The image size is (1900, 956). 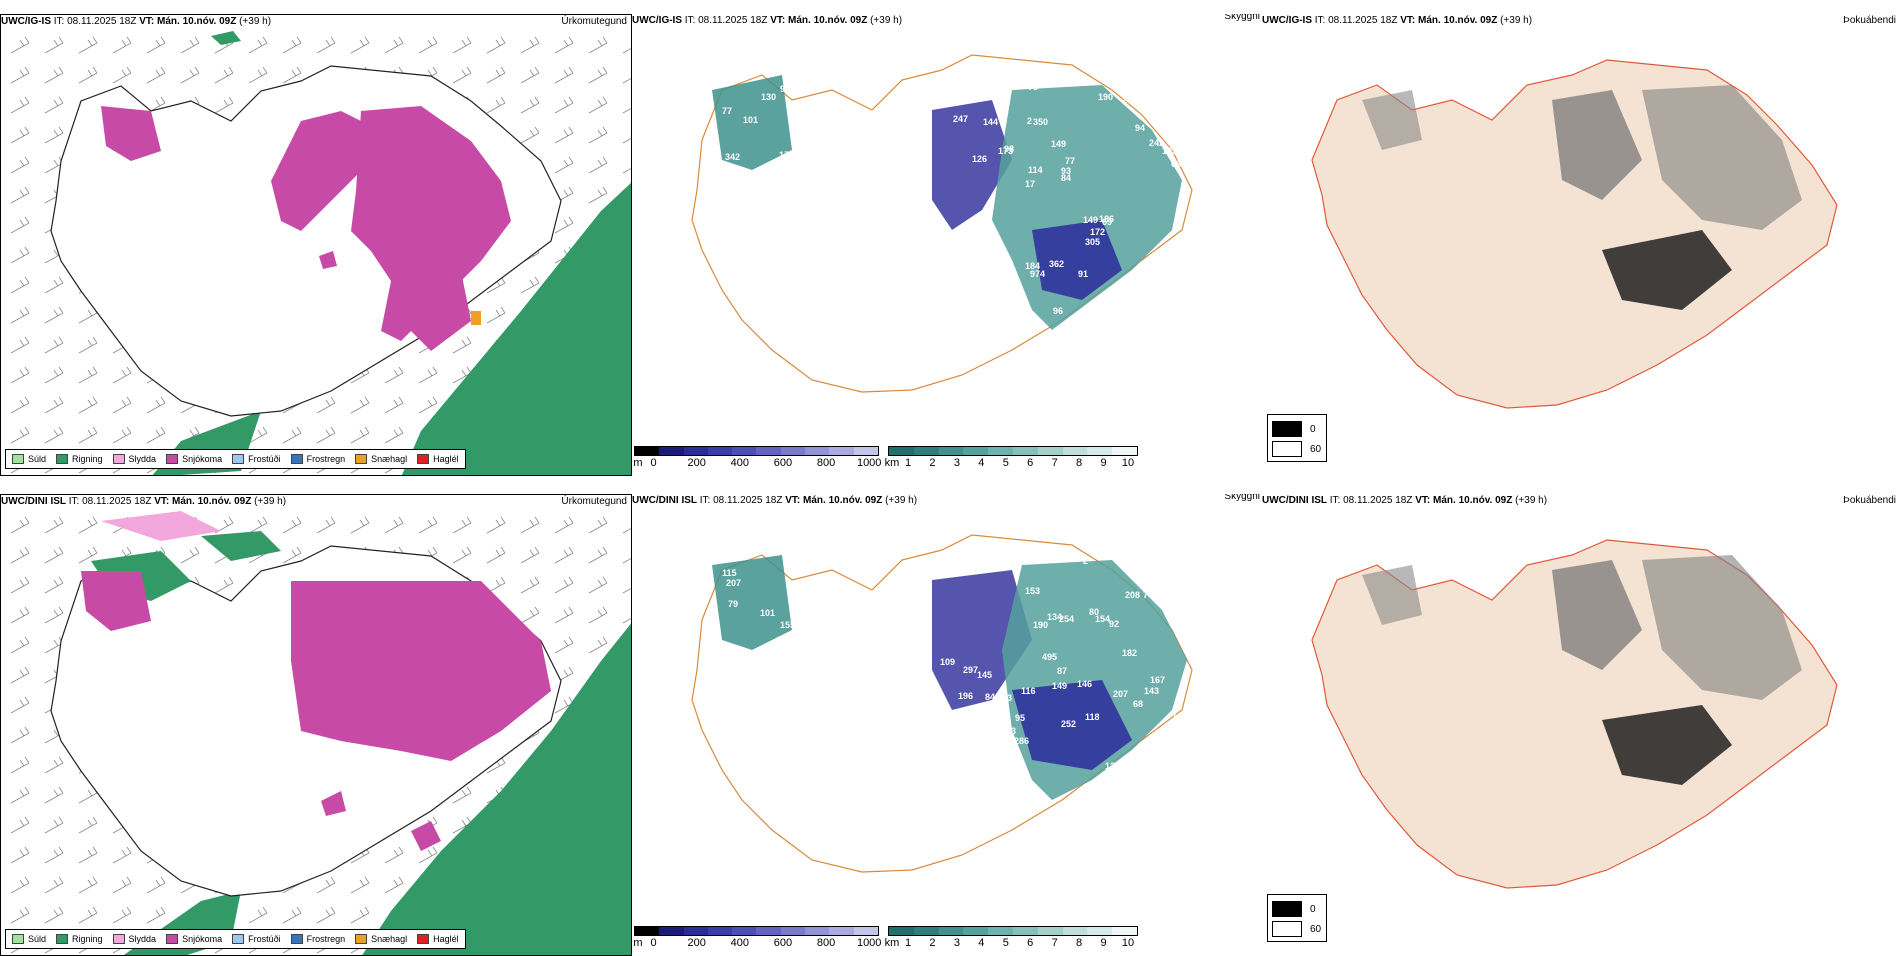 I want to click on visibility-value-label: 101, so click(x=767, y=613).